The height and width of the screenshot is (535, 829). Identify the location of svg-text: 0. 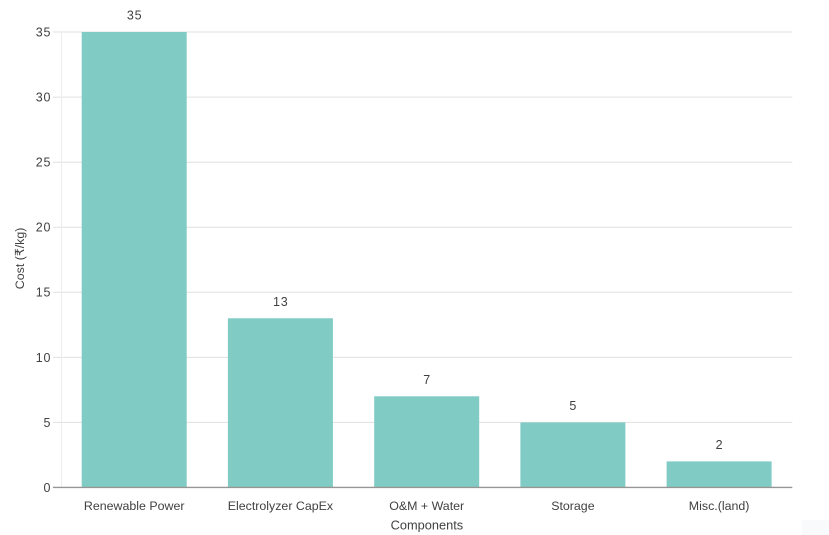
(47, 488).